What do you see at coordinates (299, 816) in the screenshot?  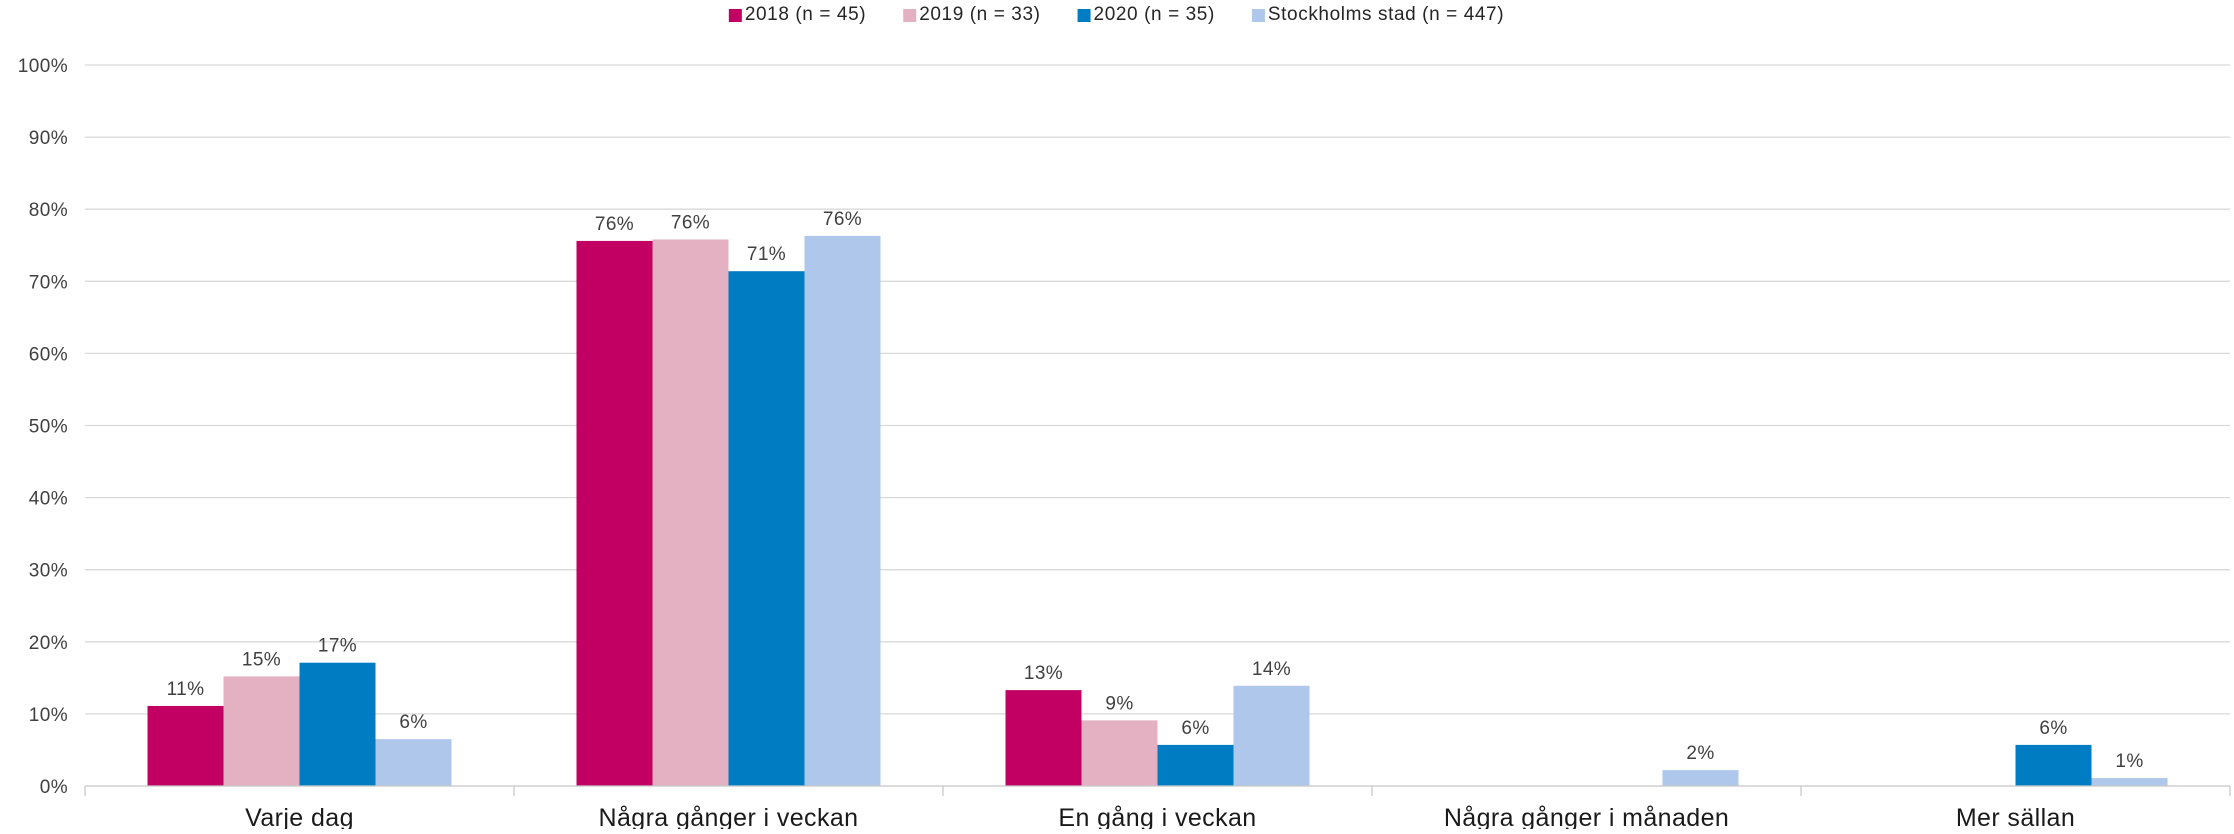 I see `x-category-label: Varje dag` at bounding box center [299, 816].